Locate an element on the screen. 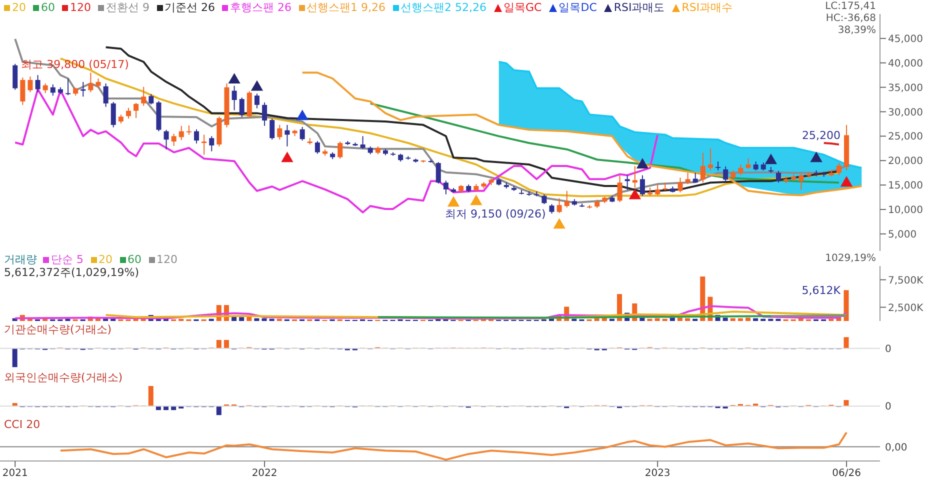  y-tick-label: 7,500K is located at coordinates (906, 280).